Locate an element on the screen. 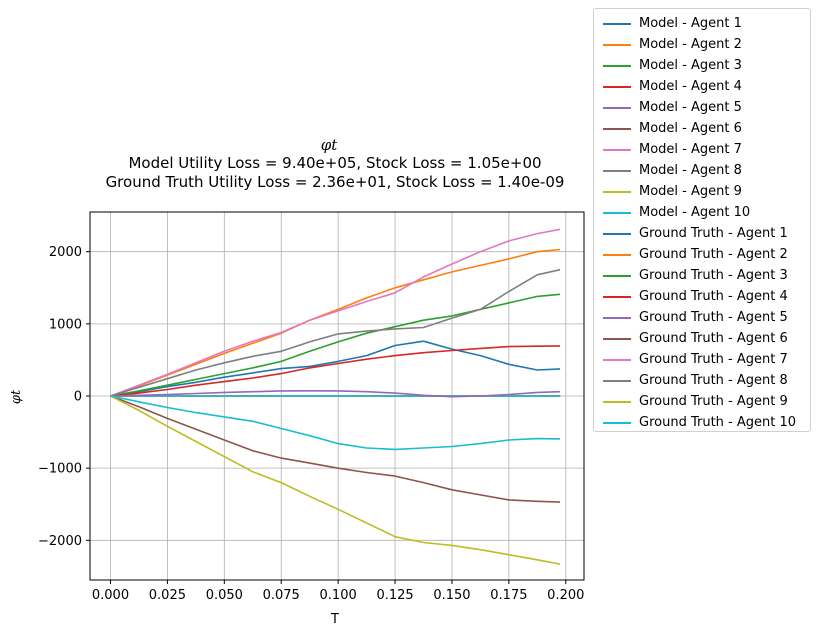 This screenshot has width=821, height=635. x-tick-label: 0.025 is located at coordinates (167, 595).